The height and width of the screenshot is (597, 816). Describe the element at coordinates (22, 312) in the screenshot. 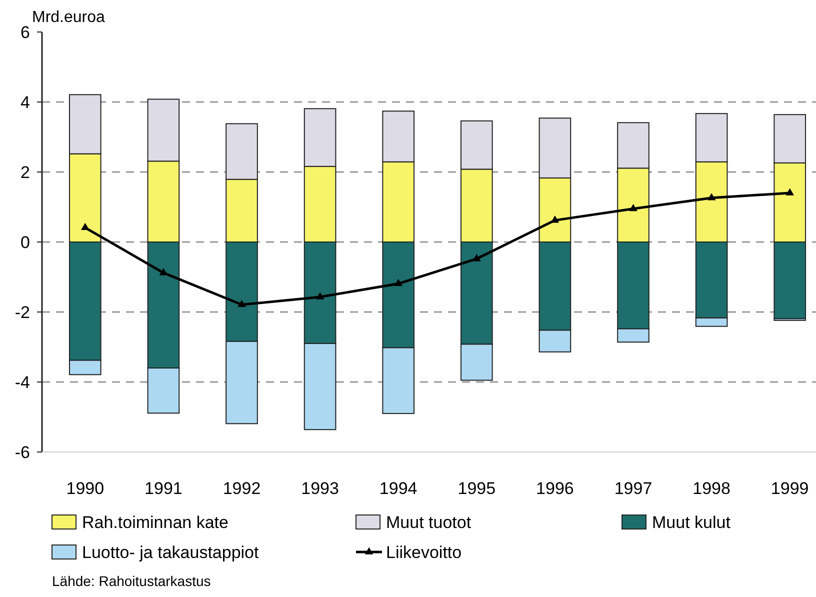

I see `y-tick-label: -2` at that location.